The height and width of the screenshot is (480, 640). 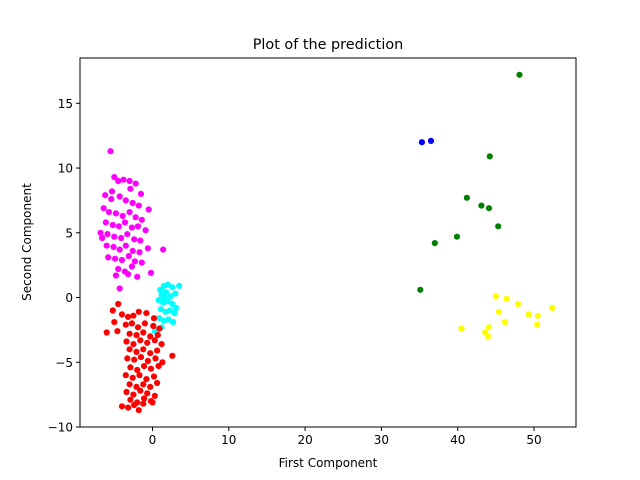 I want to click on x-tick-label: 20, so click(x=304, y=440).